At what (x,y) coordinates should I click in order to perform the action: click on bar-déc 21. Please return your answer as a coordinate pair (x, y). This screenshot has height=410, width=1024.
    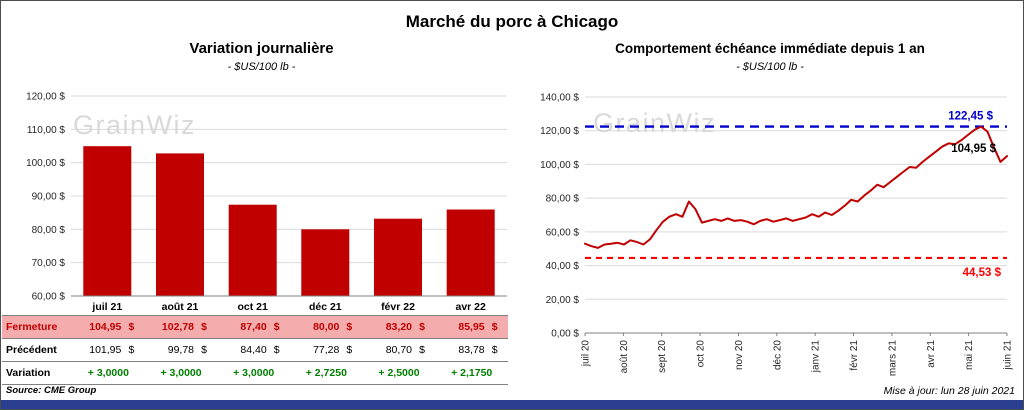
    Looking at the image, I should click on (325, 262).